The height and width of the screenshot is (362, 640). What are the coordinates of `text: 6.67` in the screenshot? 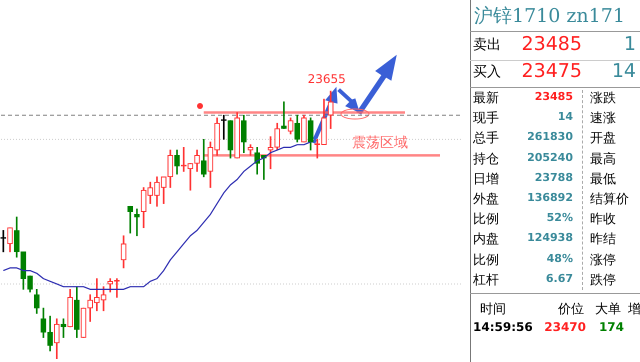 It's located at (559, 278).